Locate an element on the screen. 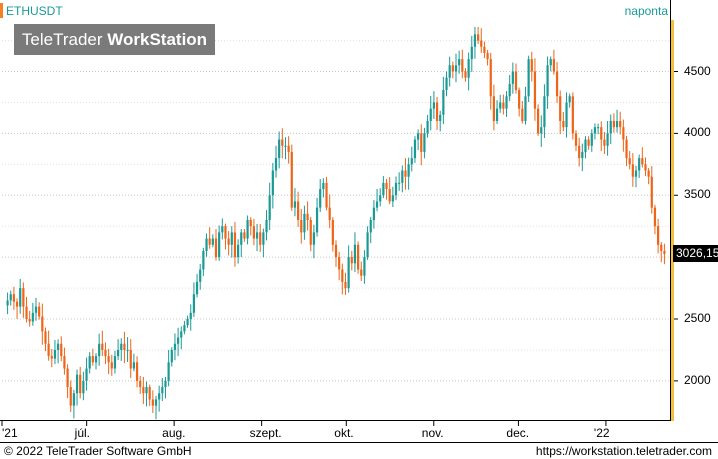  y-tick-label: 3500 is located at coordinates (697, 194).